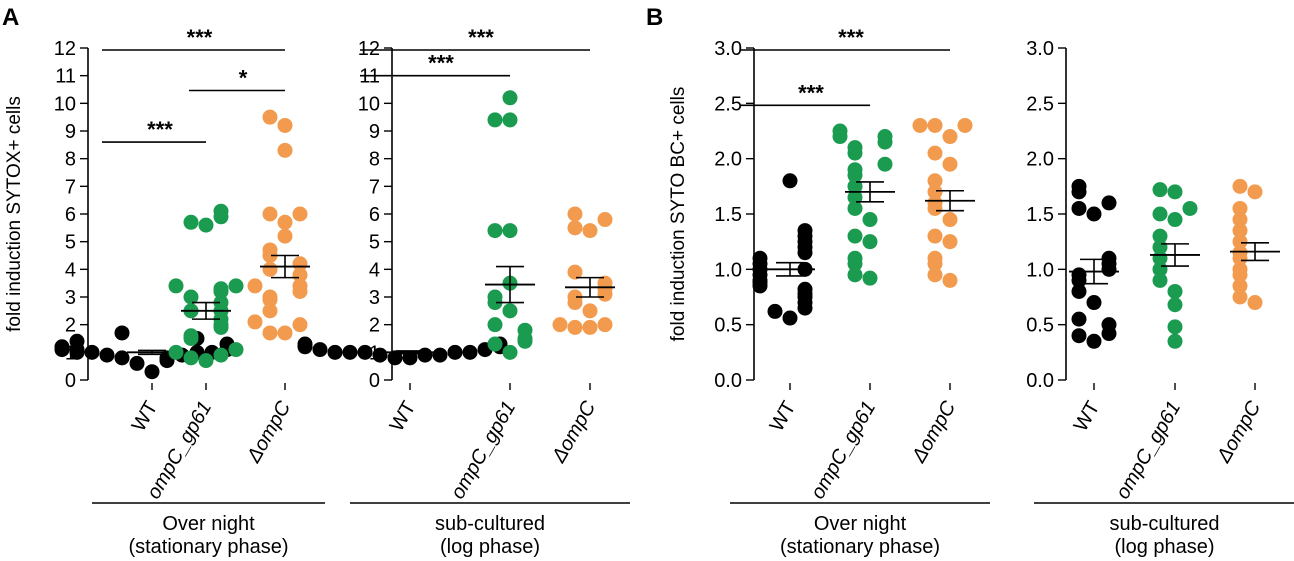 The image size is (1294, 561). Describe the element at coordinates (70, 298) in the screenshot. I see `y-tick-label: 3` at that location.